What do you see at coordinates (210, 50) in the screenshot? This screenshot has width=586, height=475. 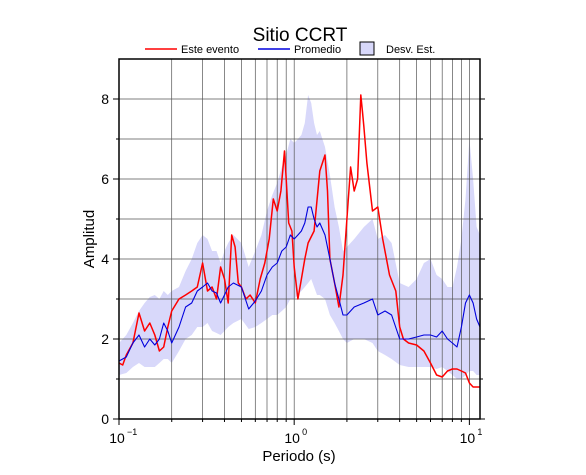 I see `legend-event-label: Este evento` at bounding box center [210, 50].